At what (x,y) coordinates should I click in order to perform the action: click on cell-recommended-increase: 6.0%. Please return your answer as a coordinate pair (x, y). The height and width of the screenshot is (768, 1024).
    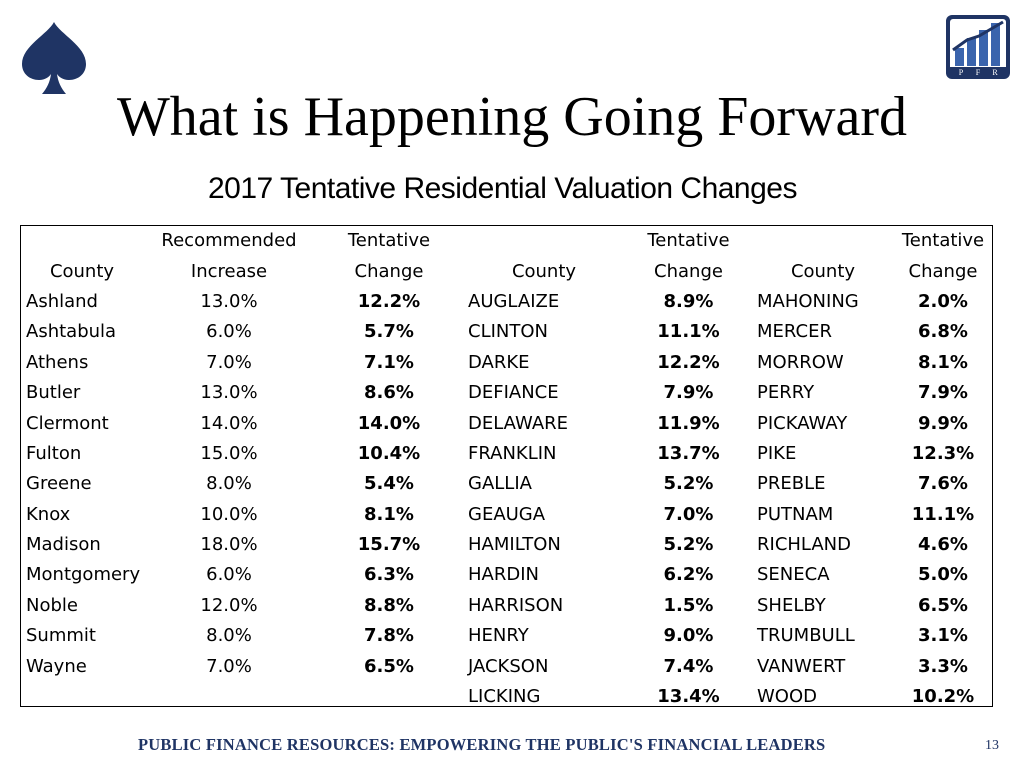
    Looking at the image, I should click on (229, 575).